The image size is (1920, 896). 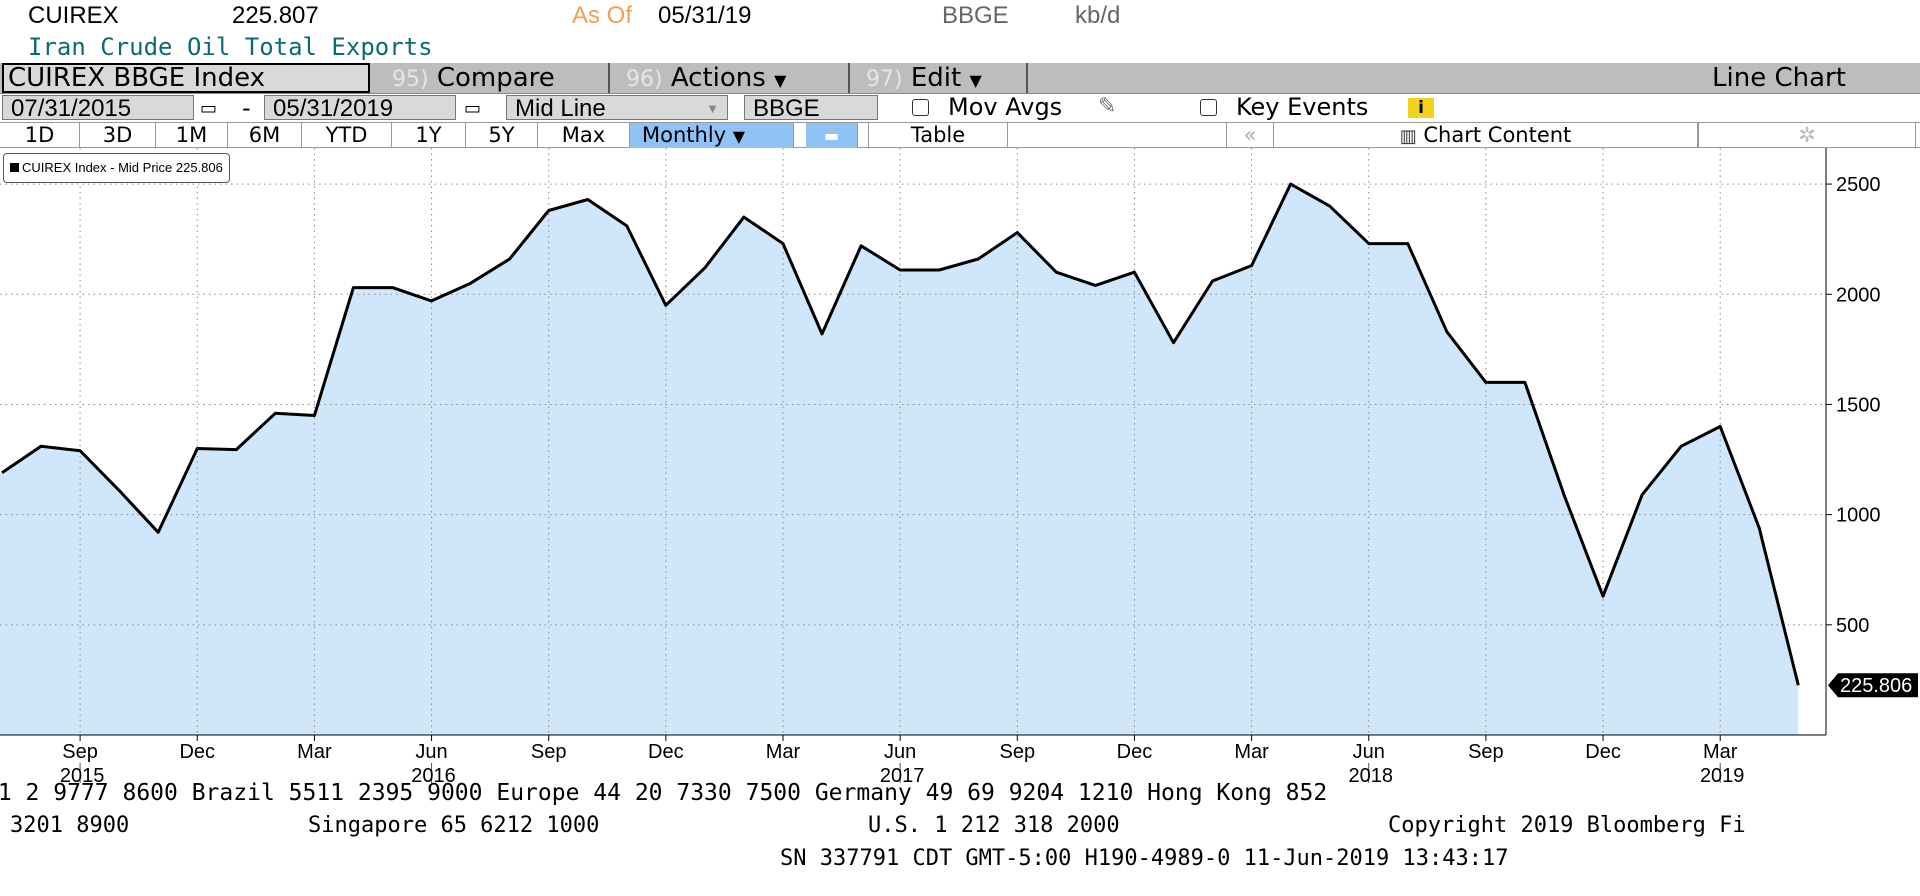 I want to click on legend: CUIREX Index - Mid Price 225.806, so click(x=116, y=168).